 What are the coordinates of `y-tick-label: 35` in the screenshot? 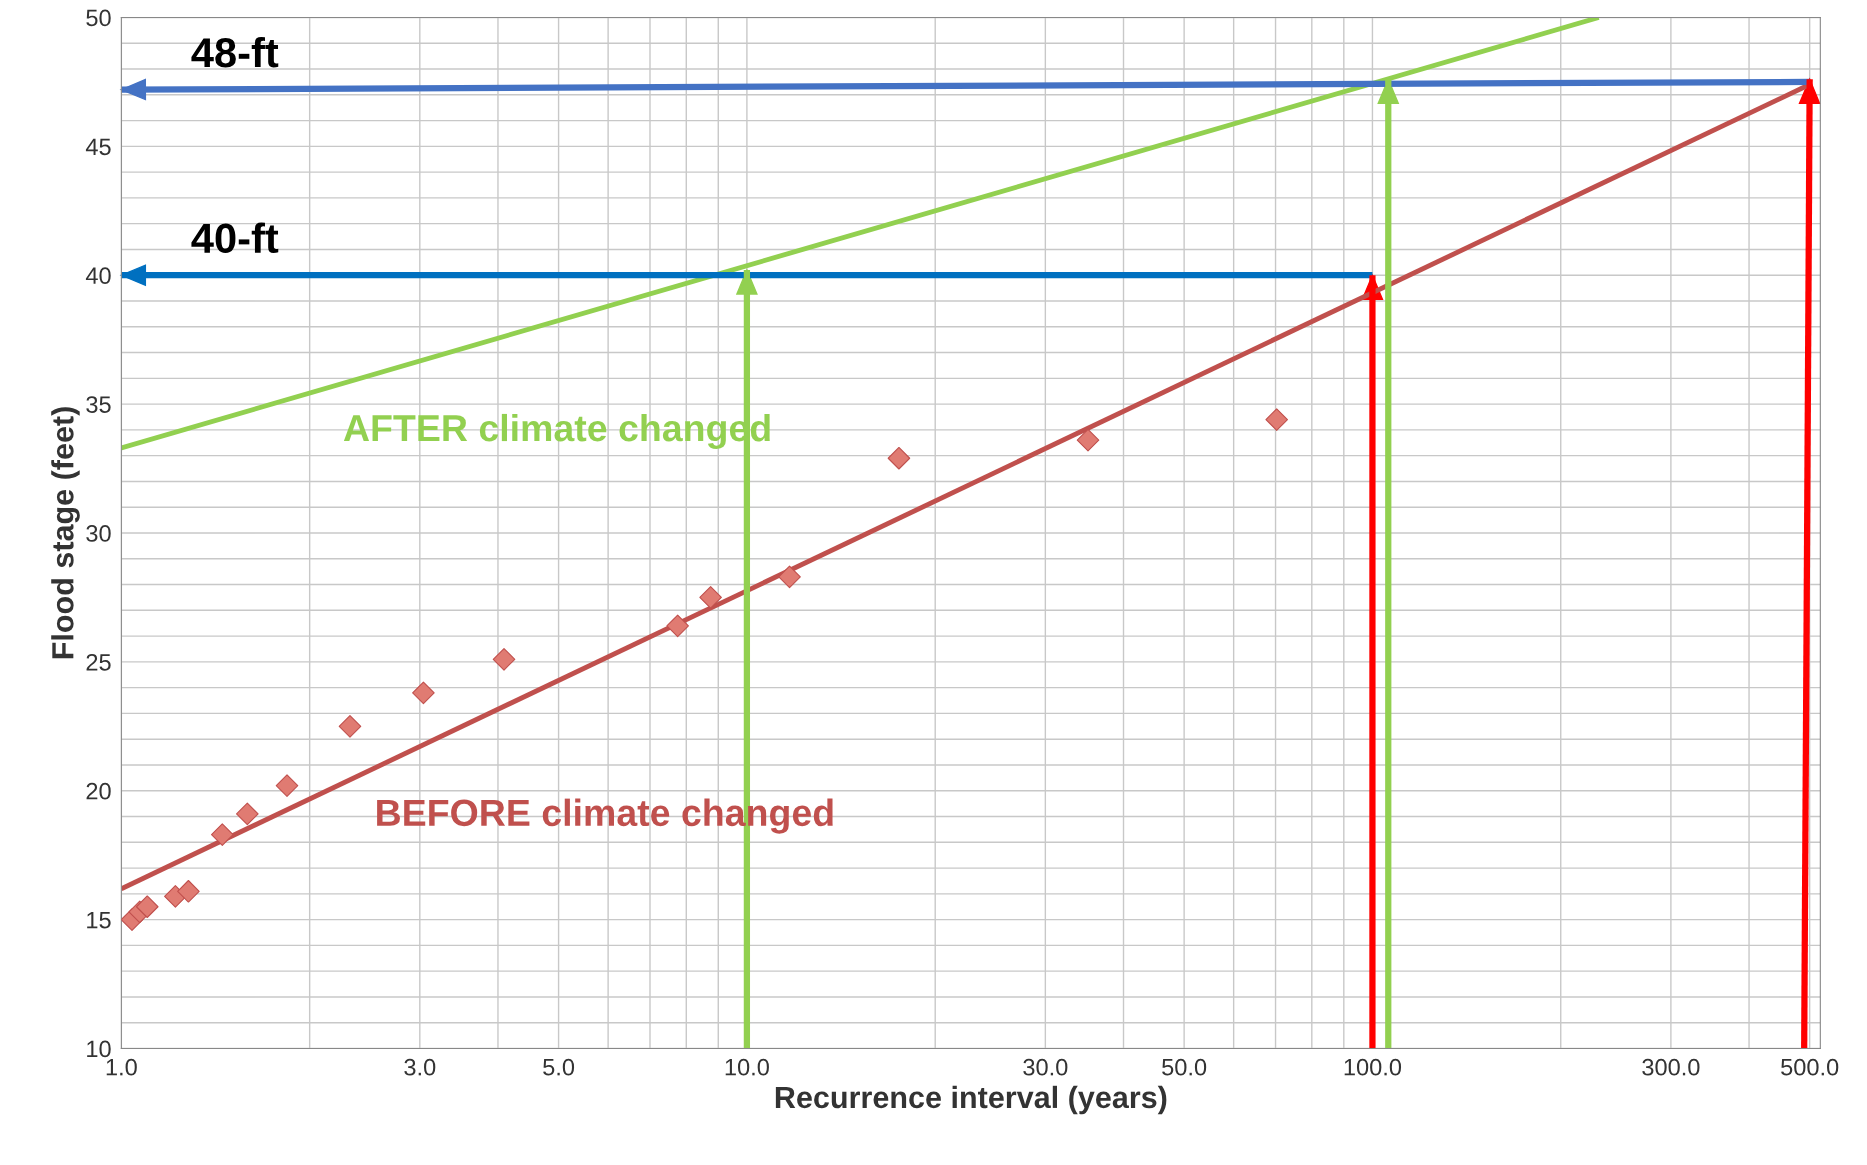 It's located at (98, 404).